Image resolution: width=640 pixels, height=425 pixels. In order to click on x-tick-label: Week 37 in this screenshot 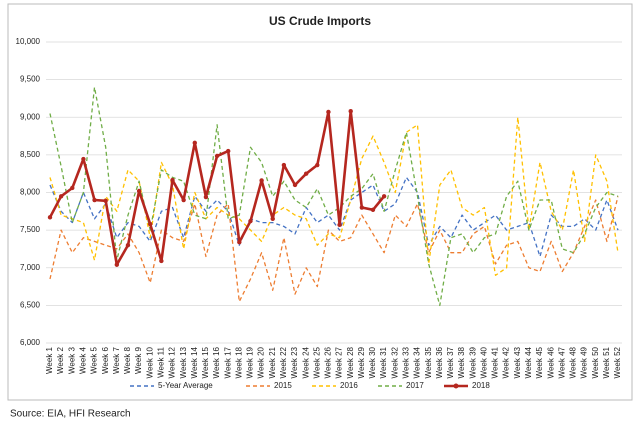, I will do `click(450, 362)`.